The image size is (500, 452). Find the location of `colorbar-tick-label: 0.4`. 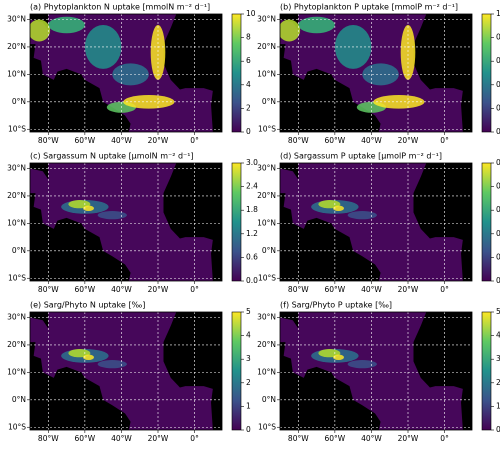

colorbar-tick-label: 0.4 is located at coordinates (498, 84).